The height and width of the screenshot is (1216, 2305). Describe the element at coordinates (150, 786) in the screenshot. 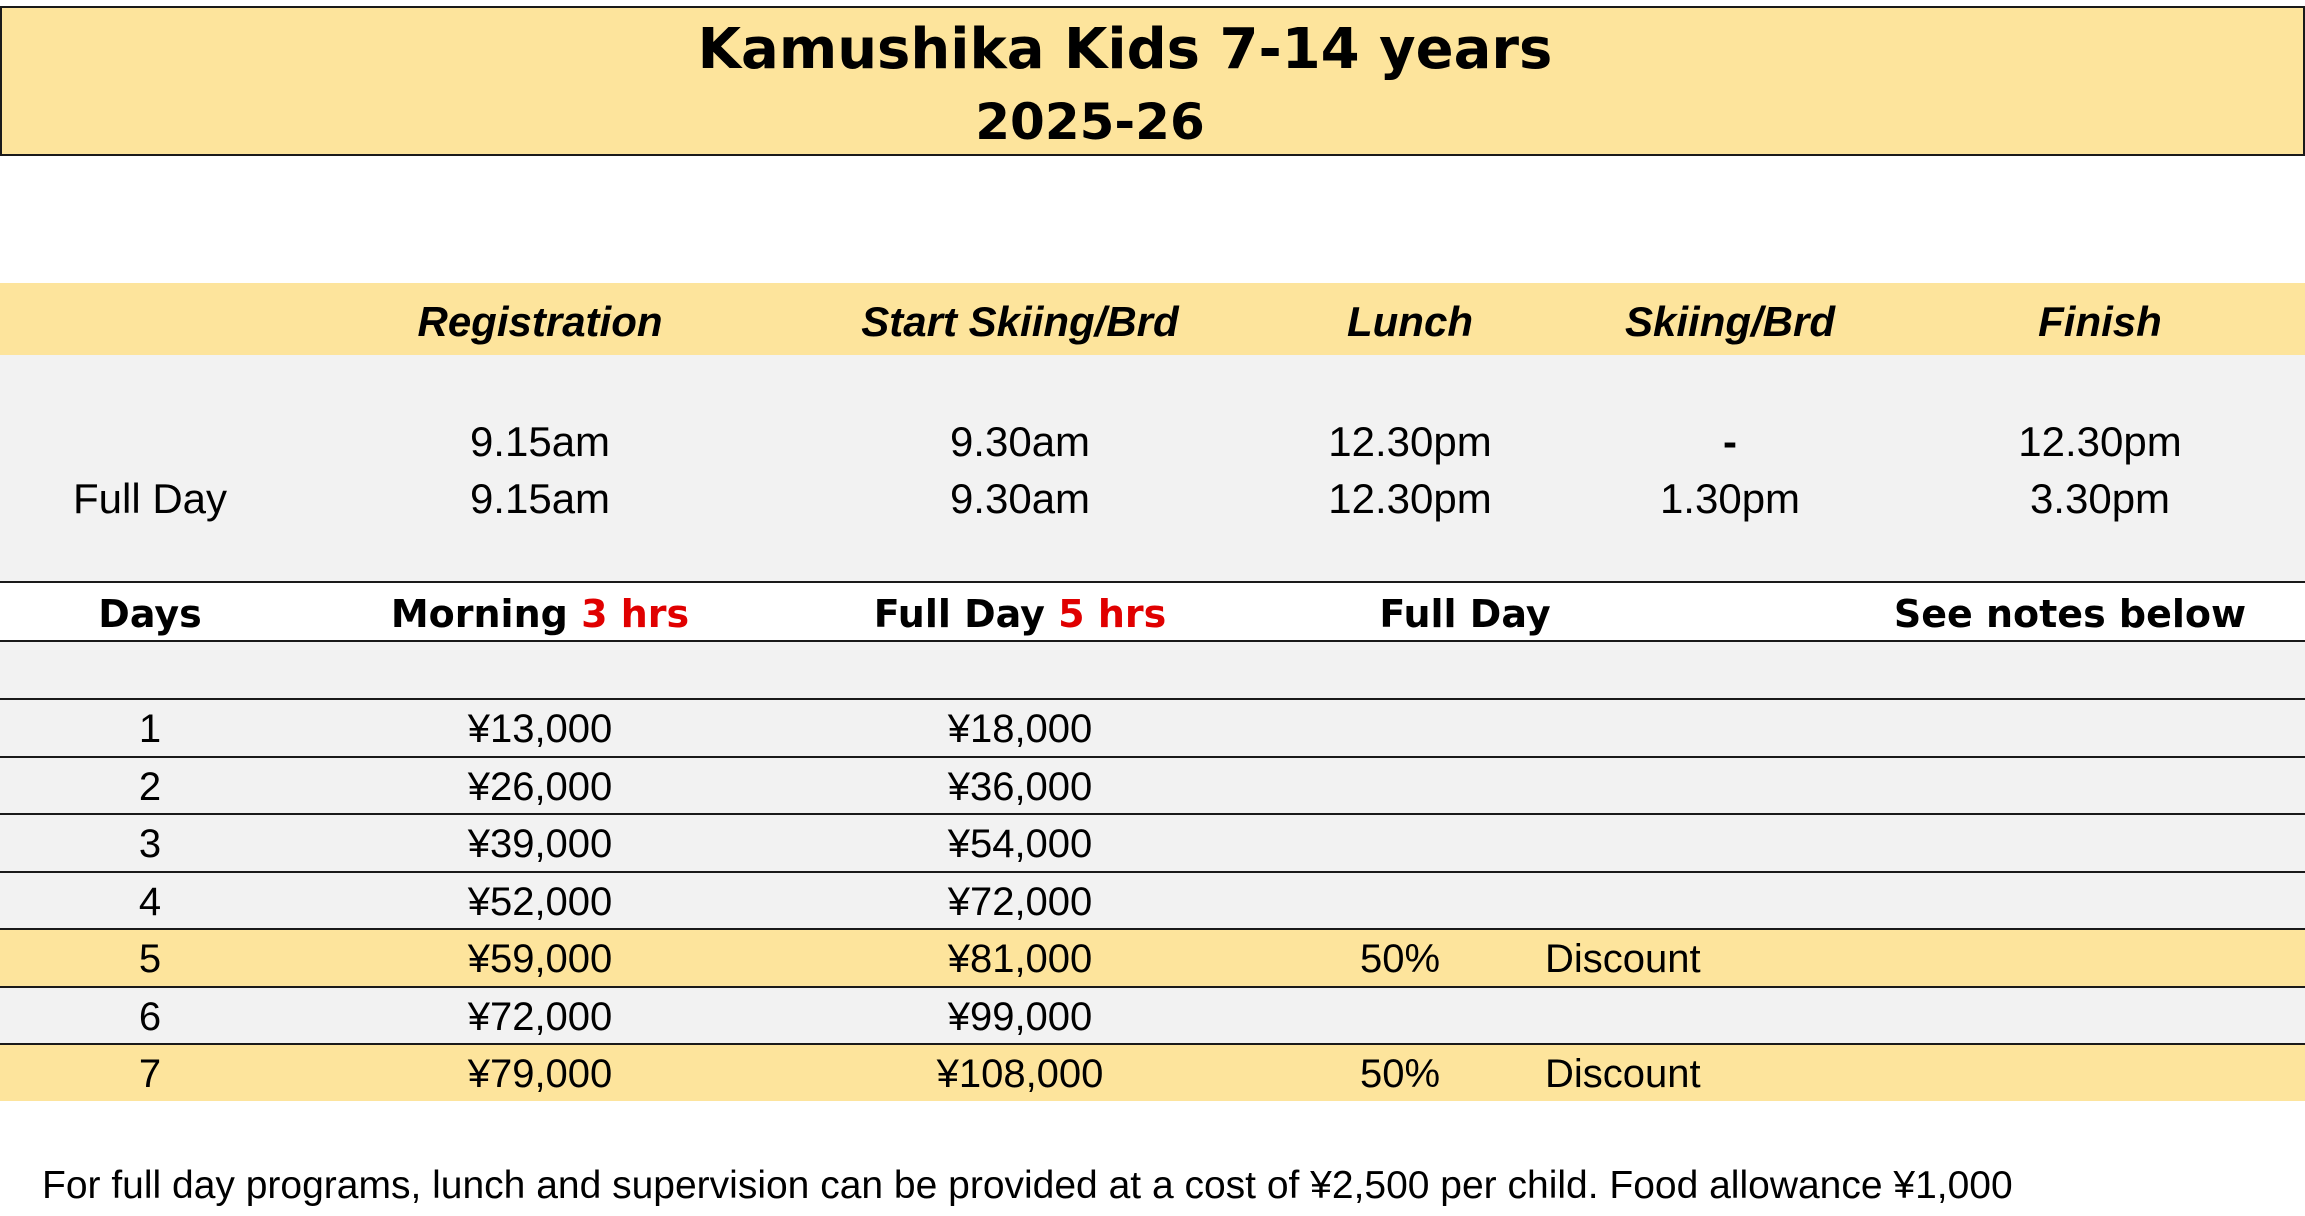

I see `pricing-days-cell: 2` at that location.